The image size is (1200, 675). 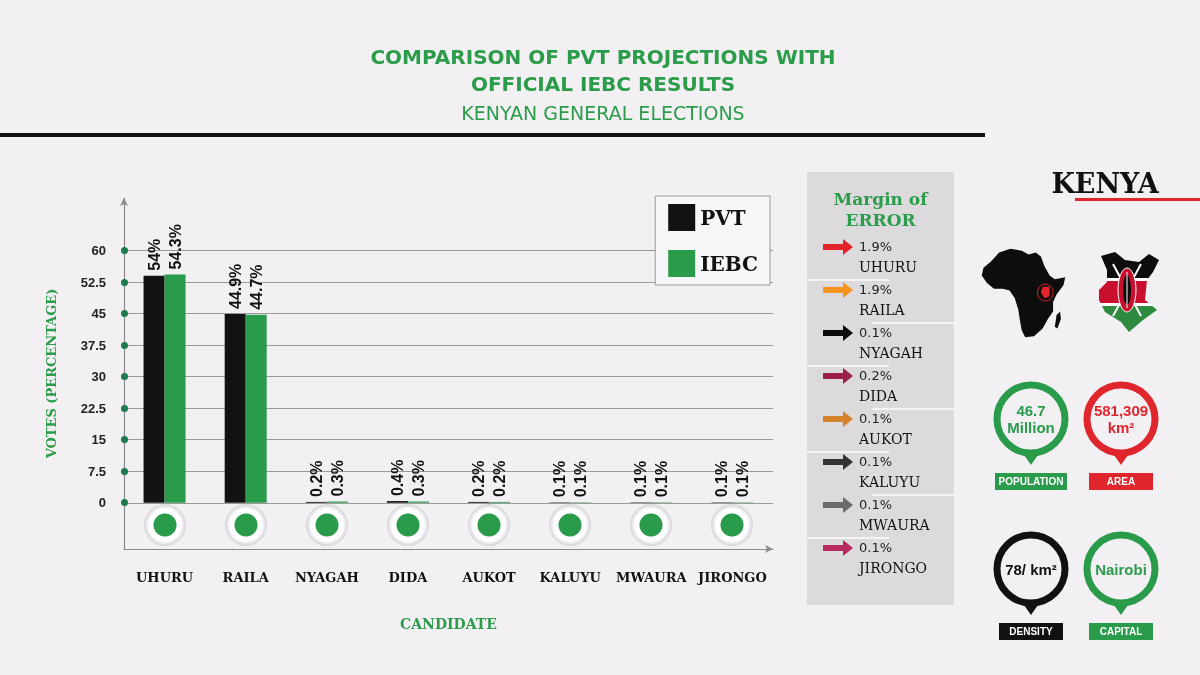 I want to click on text: Nairobi, so click(x=1121, y=569).